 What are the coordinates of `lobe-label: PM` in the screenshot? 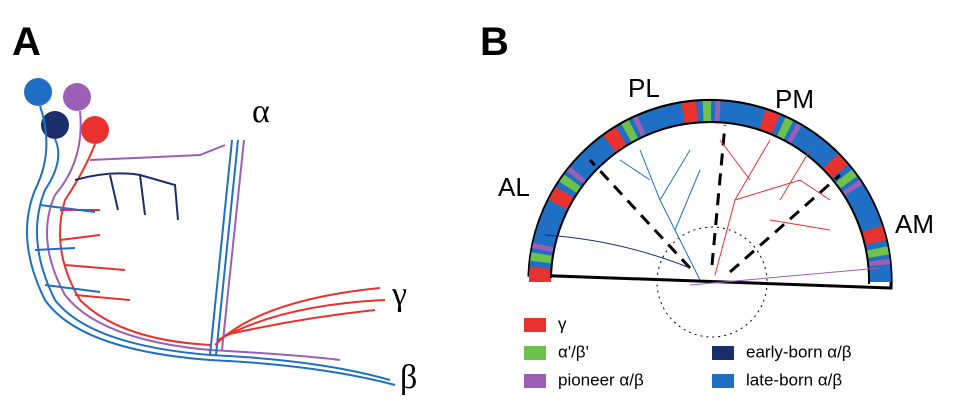 It's located at (794, 99).